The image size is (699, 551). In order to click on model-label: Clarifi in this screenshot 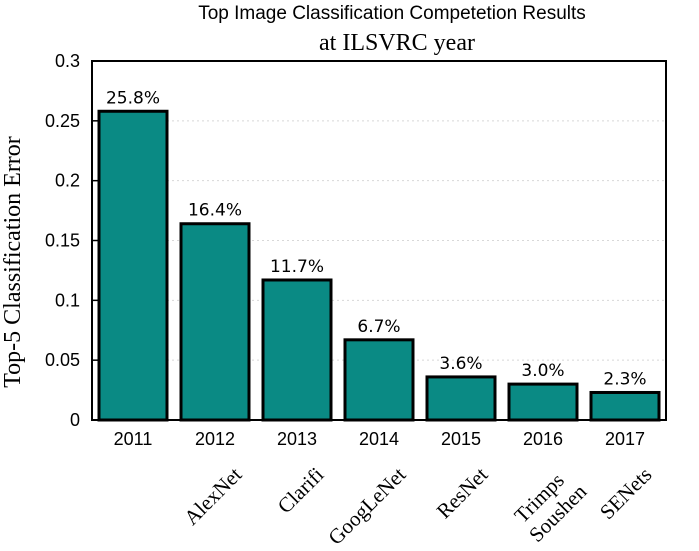, I will do `click(301, 490)`.